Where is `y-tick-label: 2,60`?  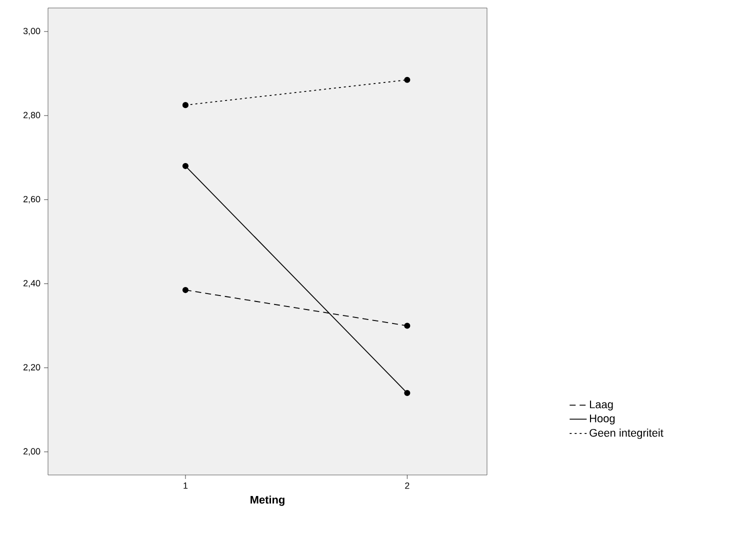
y-tick-label: 2,60 is located at coordinates (32, 200).